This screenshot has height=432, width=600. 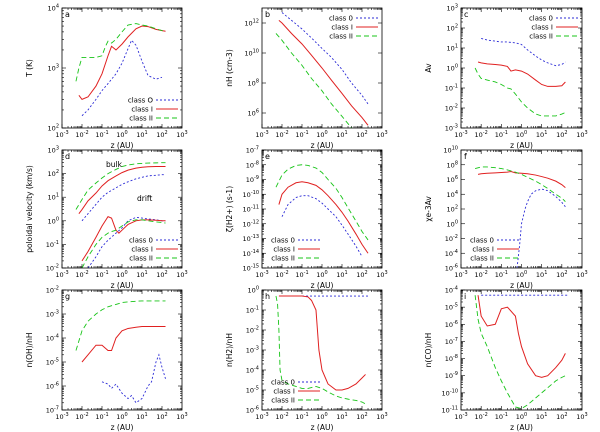 I want to click on ticks-d, so click(x=121, y=209).